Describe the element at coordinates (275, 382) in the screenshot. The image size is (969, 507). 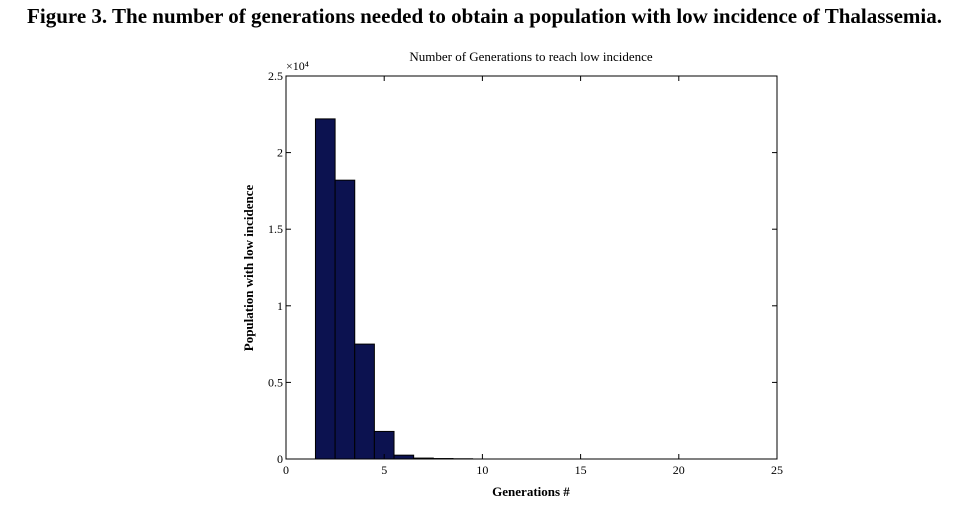
I see `y-tick-label-1: 0.5` at that location.